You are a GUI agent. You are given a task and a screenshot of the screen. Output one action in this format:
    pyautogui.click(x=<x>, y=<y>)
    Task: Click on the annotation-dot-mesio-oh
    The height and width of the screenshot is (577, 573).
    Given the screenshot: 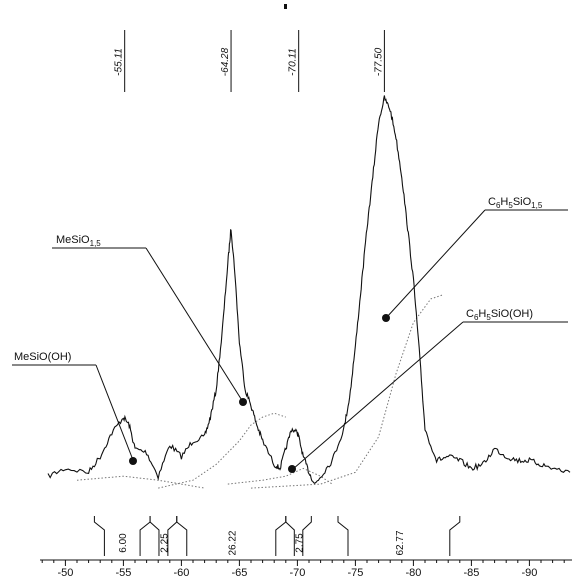 What is the action you would take?
    pyautogui.click(x=133, y=461)
    